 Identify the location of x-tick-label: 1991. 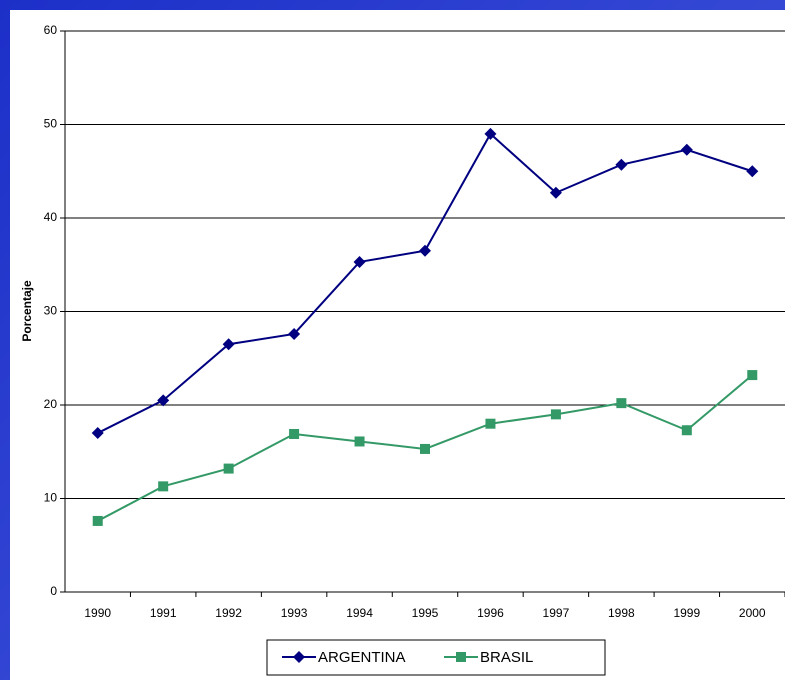
(163, 613).